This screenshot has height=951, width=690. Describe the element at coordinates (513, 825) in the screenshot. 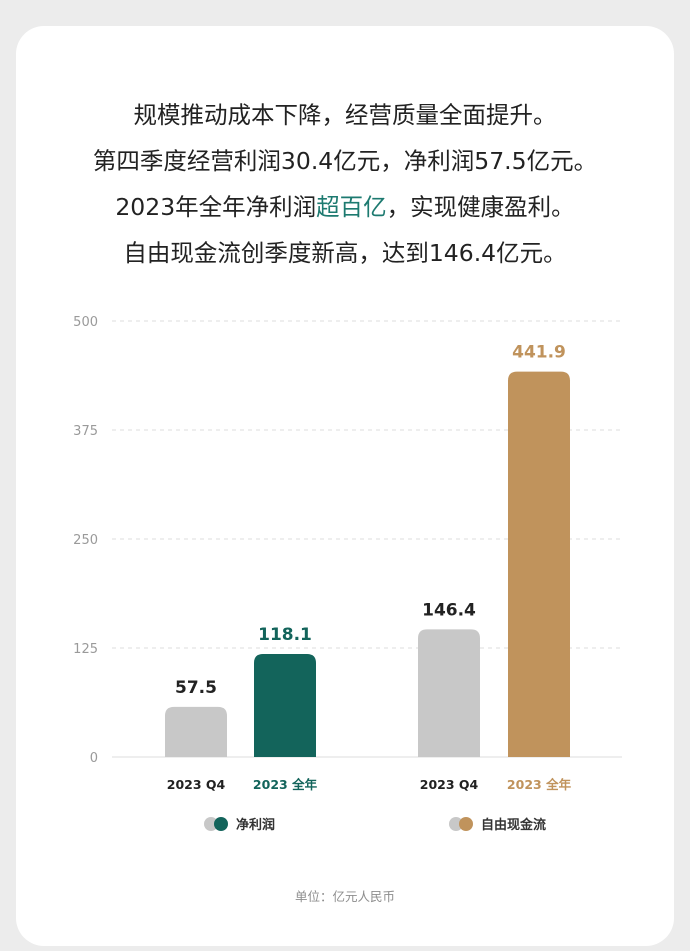

I see `legend-label: 自由现金流` at that location.